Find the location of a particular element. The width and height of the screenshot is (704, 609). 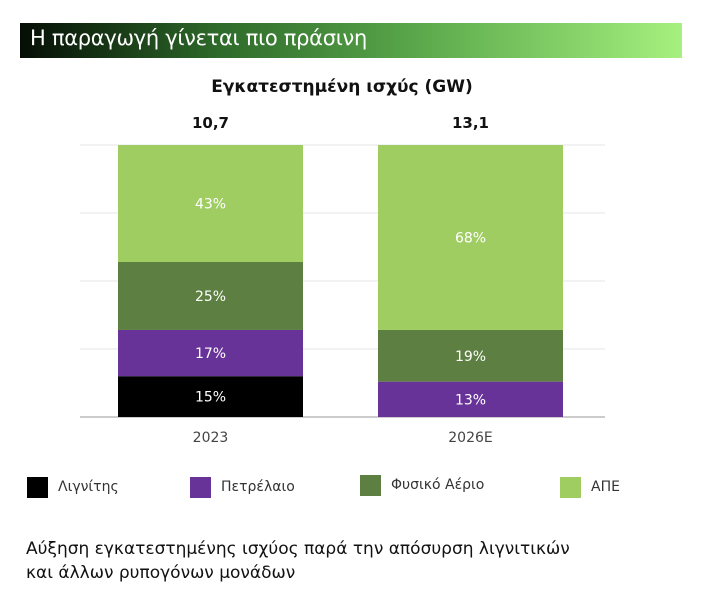

data-label: 13% is located at coordinates (470, 400).